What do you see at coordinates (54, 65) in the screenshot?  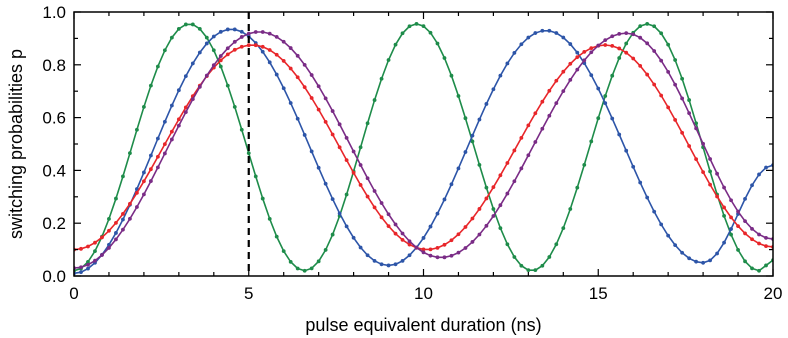 I see `y-tick-label: 0.8` at bounding box center [54, 65].